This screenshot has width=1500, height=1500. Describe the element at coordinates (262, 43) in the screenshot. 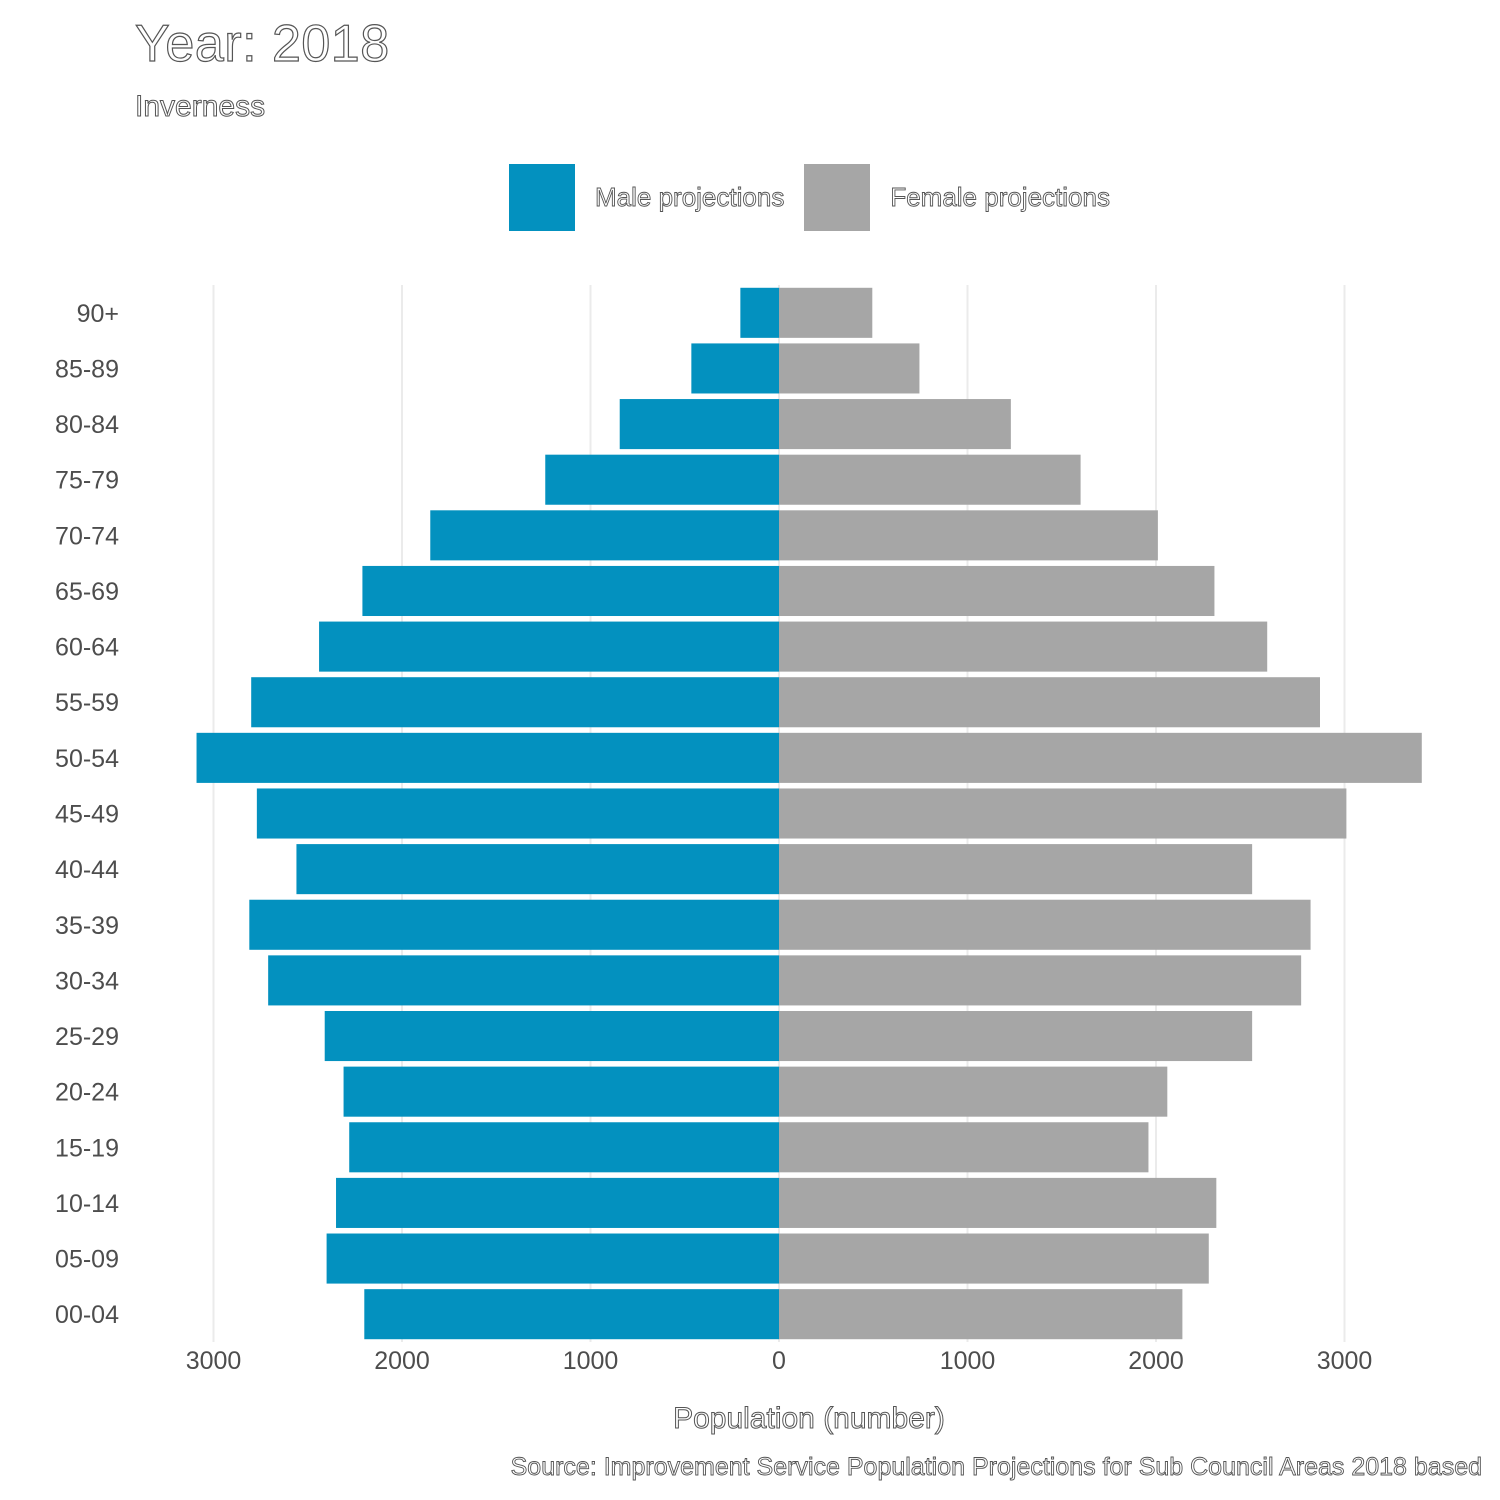

I see `chart-title: Year: 2018` at that location.